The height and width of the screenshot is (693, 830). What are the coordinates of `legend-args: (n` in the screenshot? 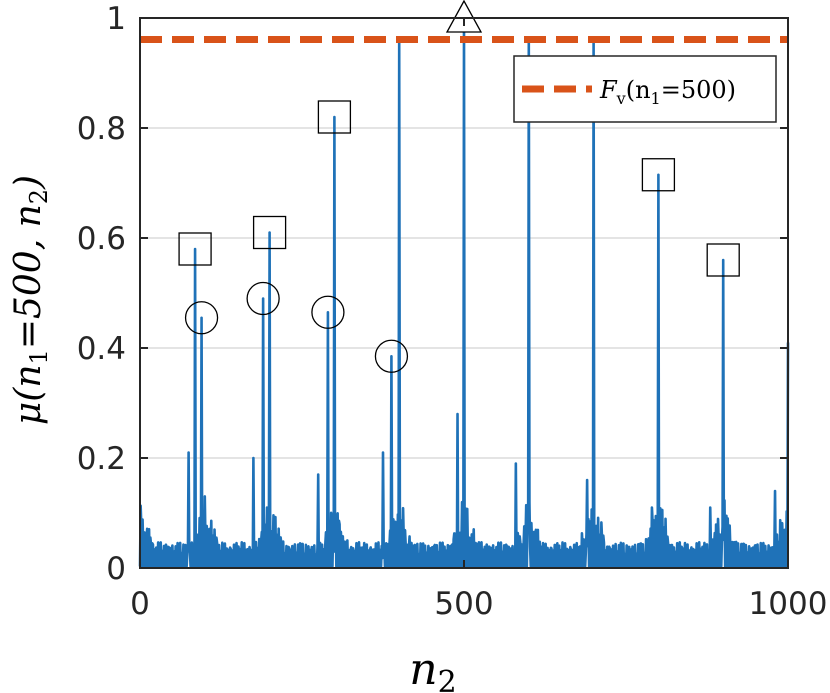 It's located at (638, 90).